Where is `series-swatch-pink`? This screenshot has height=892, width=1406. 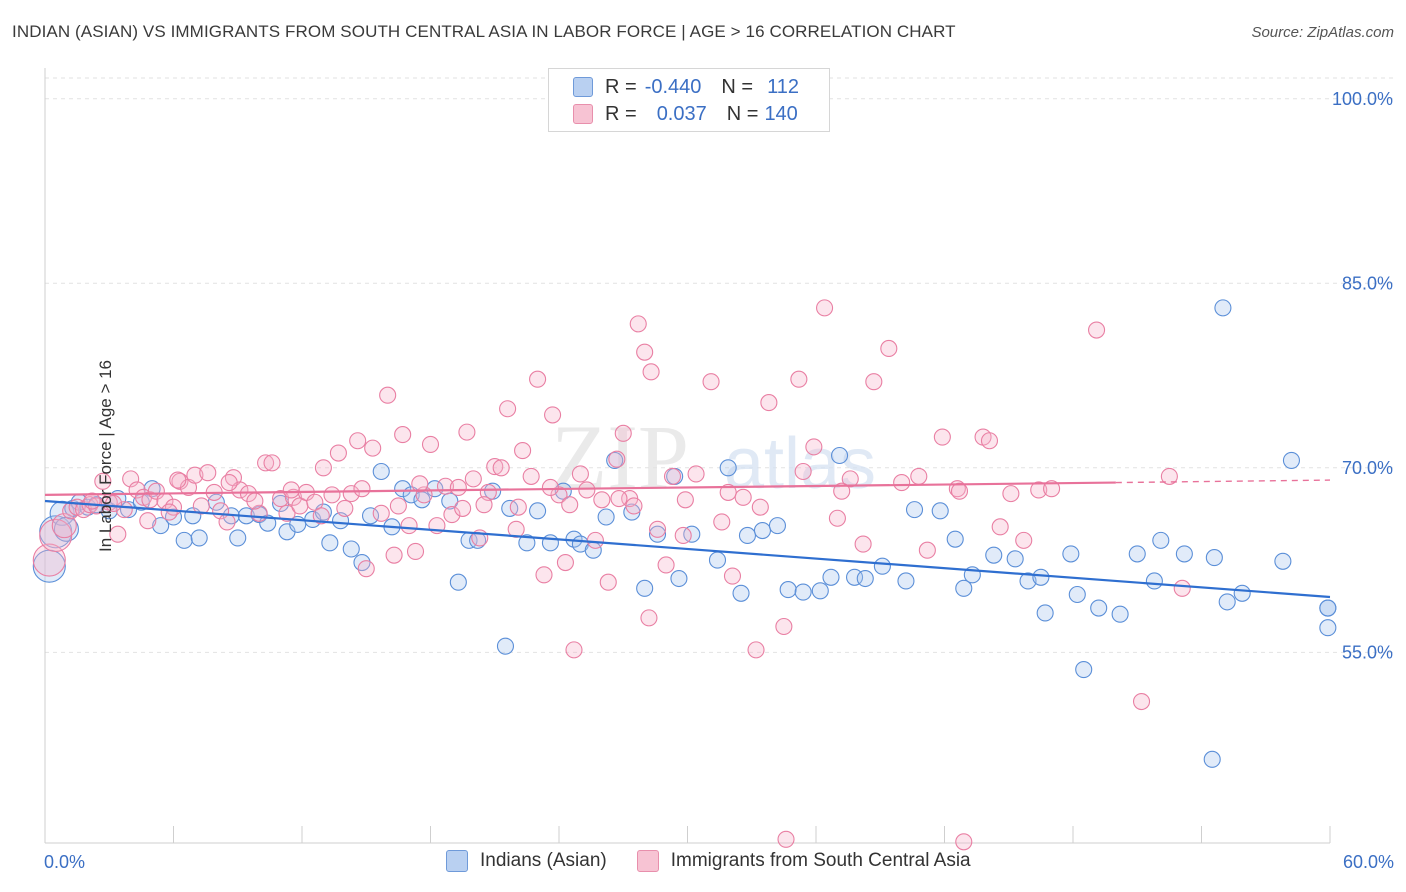
series-swatch-pink is located at coordinates (647, 861).